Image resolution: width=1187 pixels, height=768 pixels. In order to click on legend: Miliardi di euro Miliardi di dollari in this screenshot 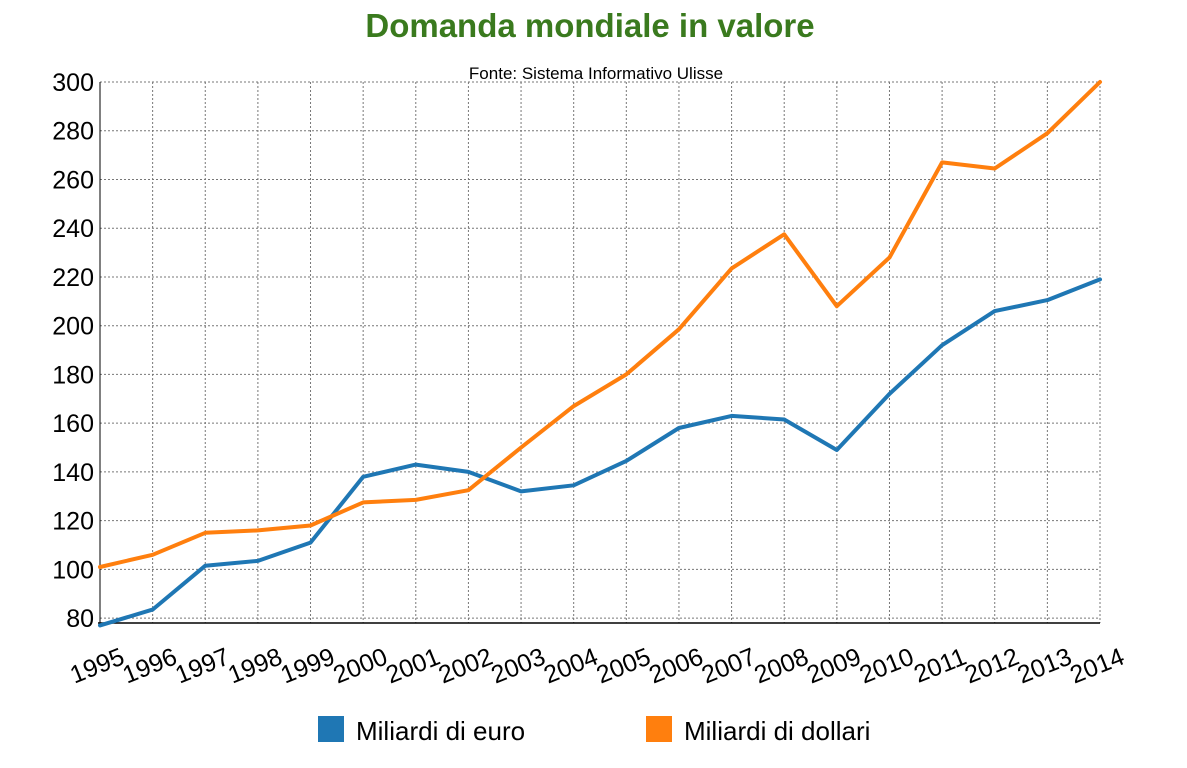, I will do `click(594, 731)`.